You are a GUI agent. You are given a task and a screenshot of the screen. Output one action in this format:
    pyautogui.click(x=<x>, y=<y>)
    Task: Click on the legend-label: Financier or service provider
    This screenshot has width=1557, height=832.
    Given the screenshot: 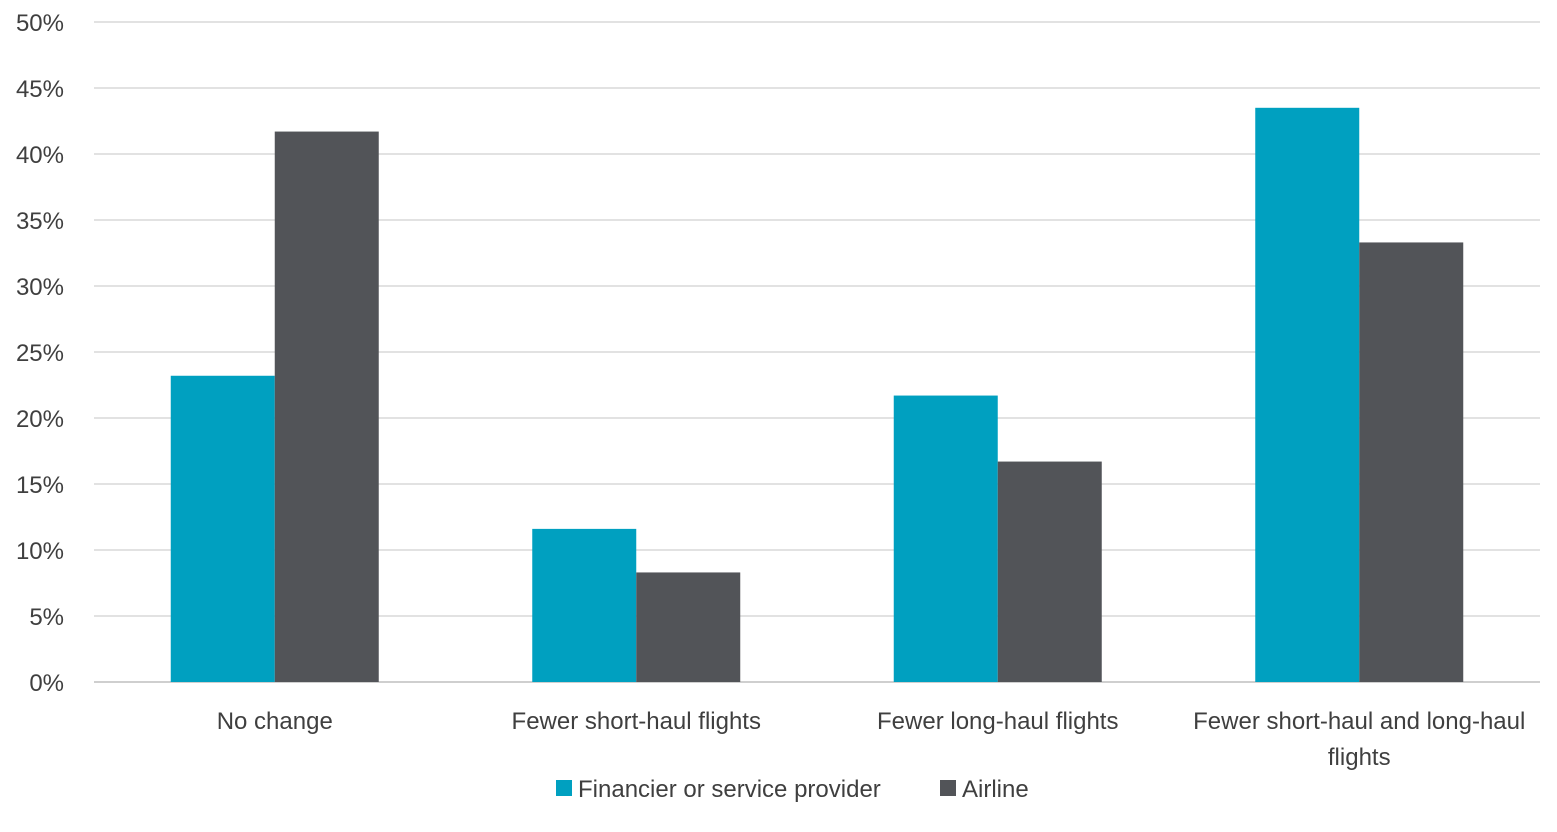 What is the action you would take?
    pyautogui.click(x=729, y=789)
    